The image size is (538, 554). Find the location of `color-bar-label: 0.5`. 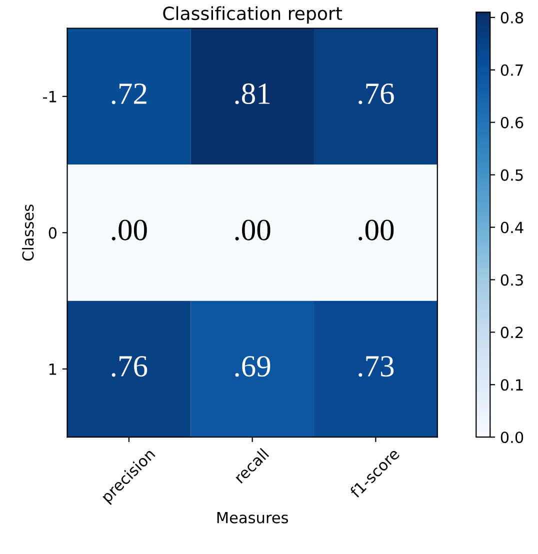

color-bar-label: 0.5 is located at coordinates (511, 175).